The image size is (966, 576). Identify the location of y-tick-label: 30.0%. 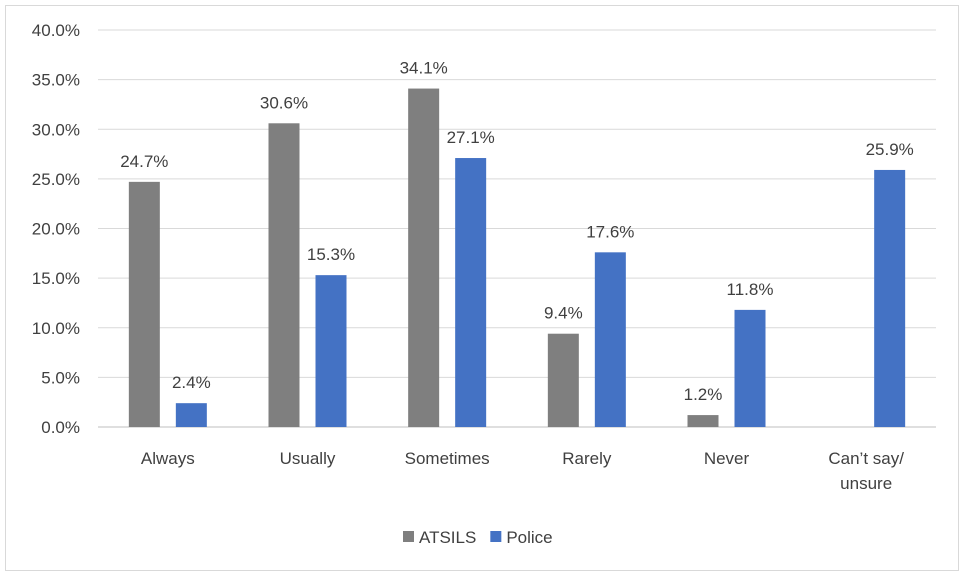
(56, 129).